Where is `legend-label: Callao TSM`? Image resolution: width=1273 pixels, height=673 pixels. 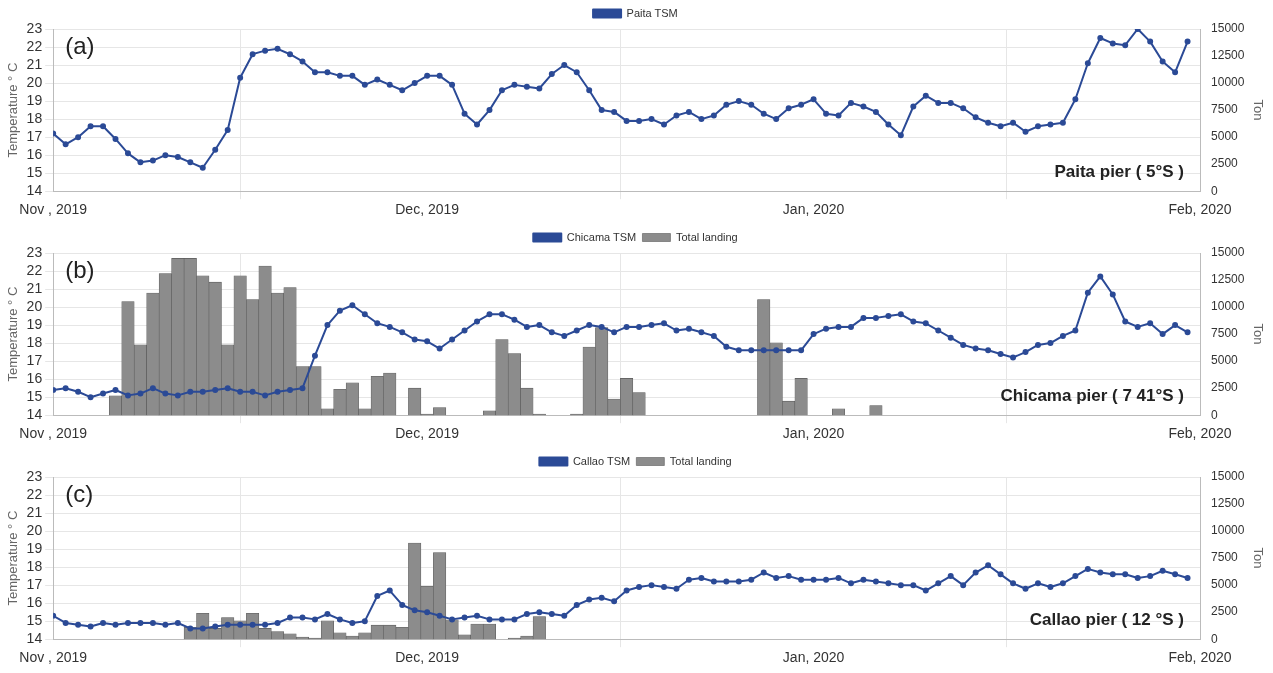 legend-label: Callao TSM is located at coordinates (601, 460).